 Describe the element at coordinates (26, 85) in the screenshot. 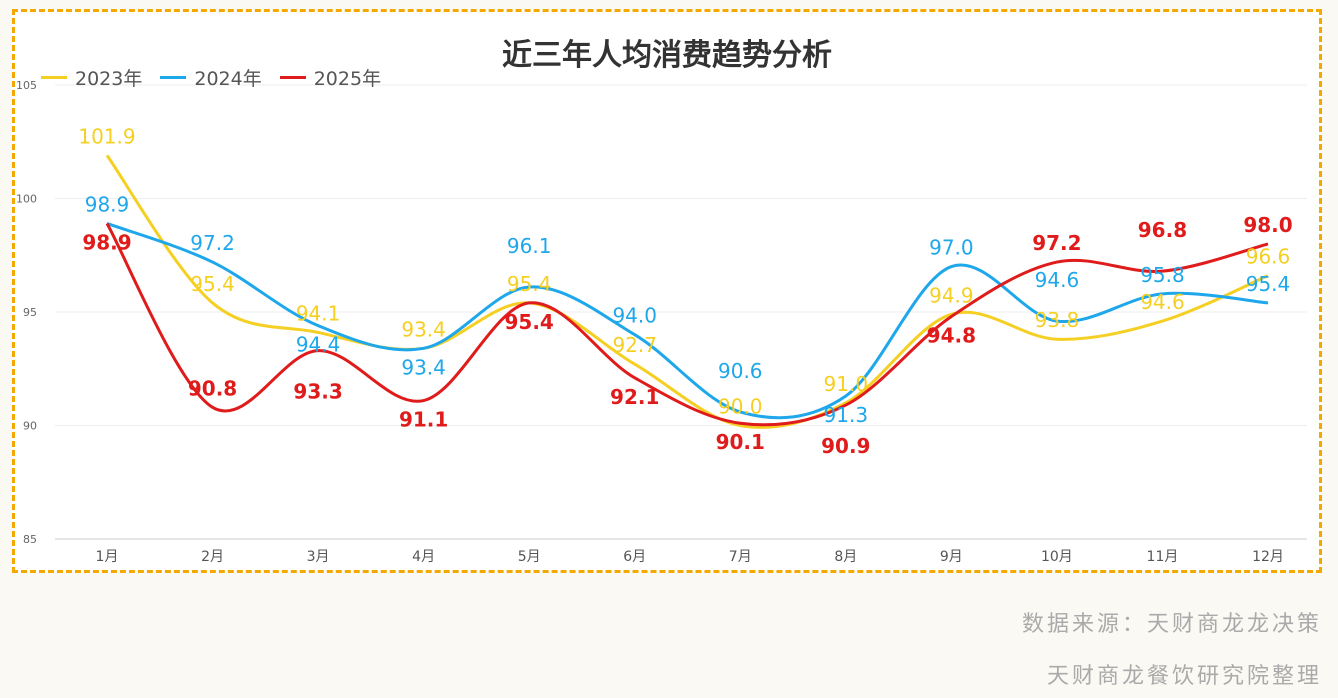

I see `y-tick-label: 105` at that location.